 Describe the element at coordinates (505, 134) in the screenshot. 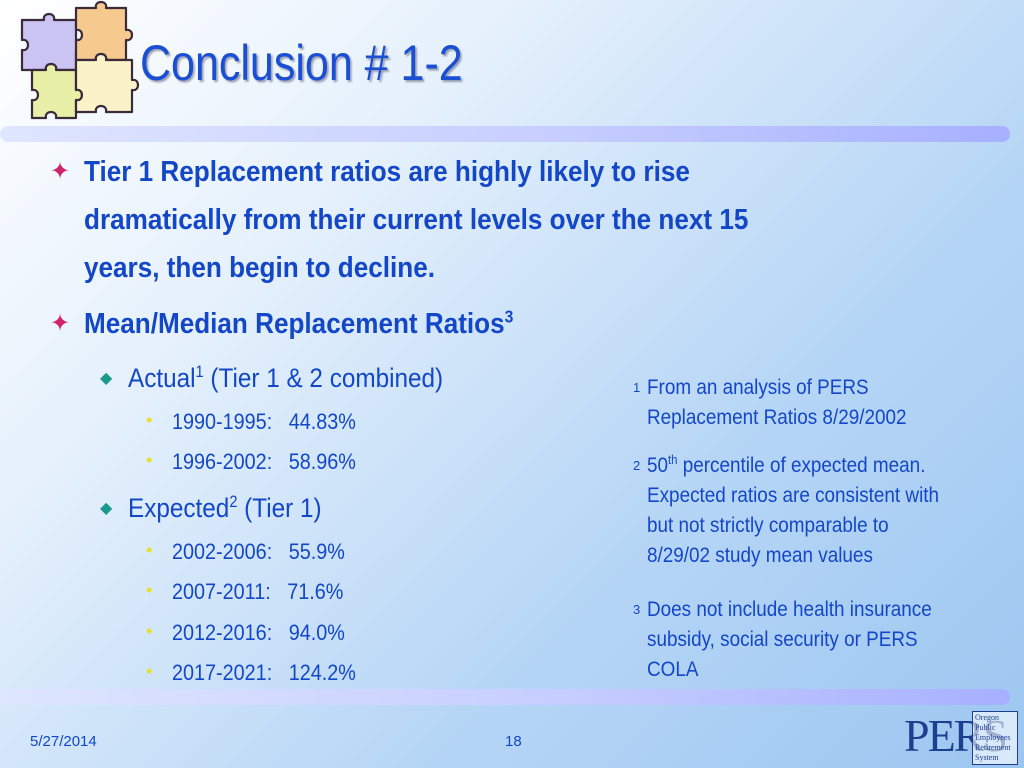

I see `header-divider-bar` at that location.